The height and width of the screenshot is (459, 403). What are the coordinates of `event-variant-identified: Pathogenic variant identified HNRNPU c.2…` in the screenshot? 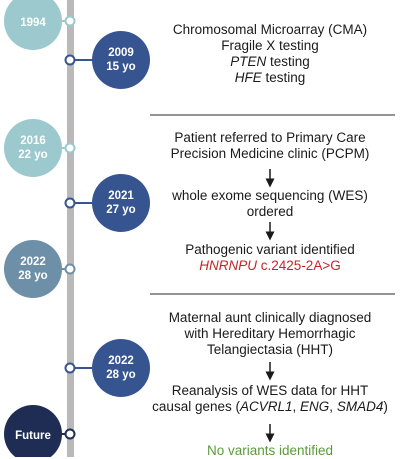 It's located at (270, 258).